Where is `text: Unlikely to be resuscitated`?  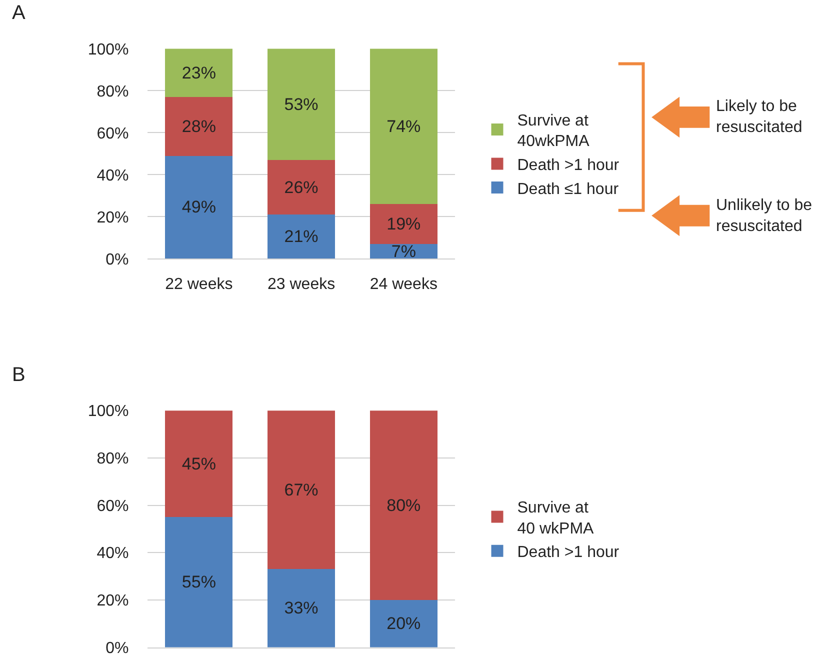
text: Unlikely to be resuscitated is located at coordinates (764, 216).